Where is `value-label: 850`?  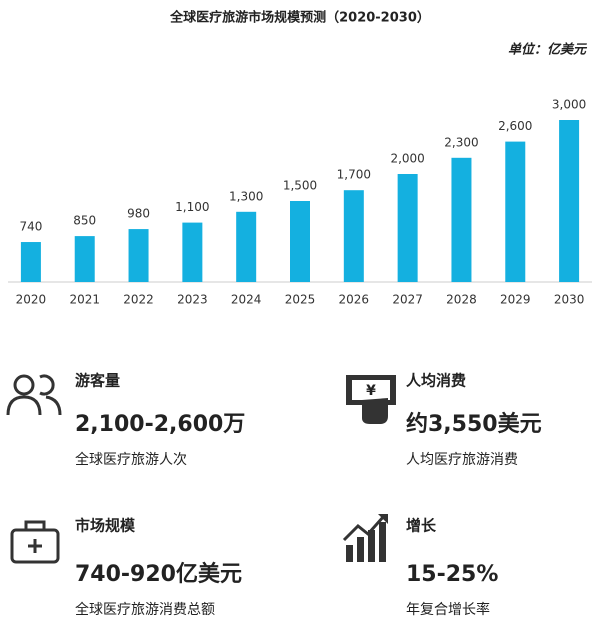 value-label: 850 is located at coordinates (84, 221).